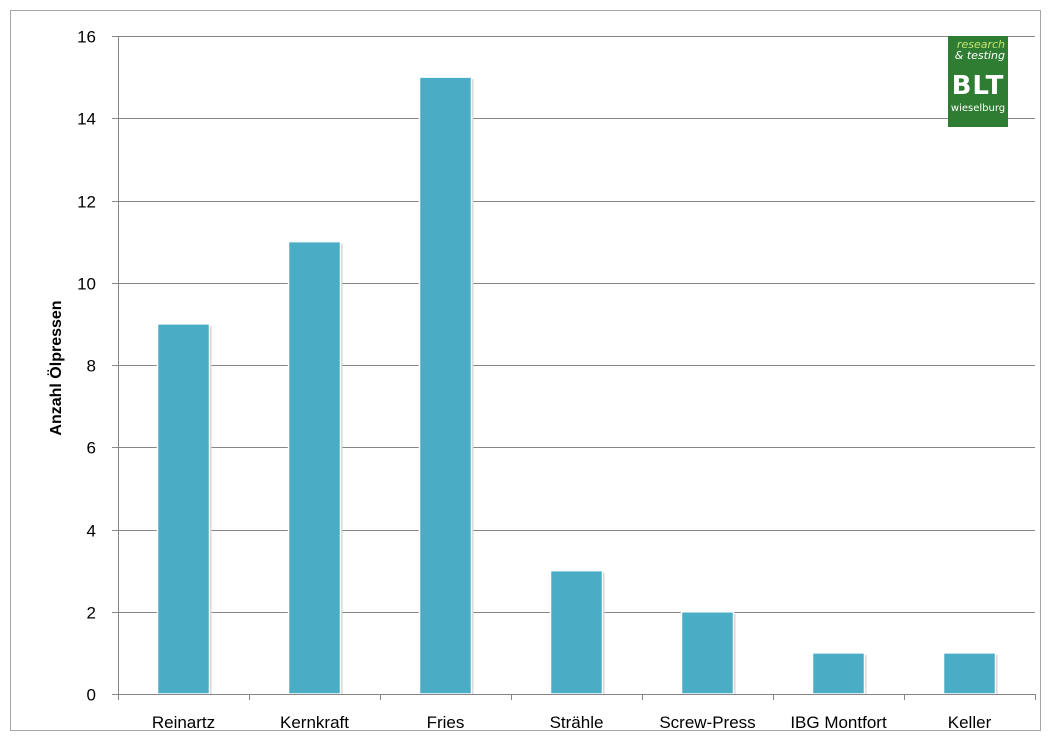 The width and height of the screenshot is (1049, 743). Describe the element at coordinates (577, 722) in the screenshot. I see `x-tick-label: Strähle` at that location.